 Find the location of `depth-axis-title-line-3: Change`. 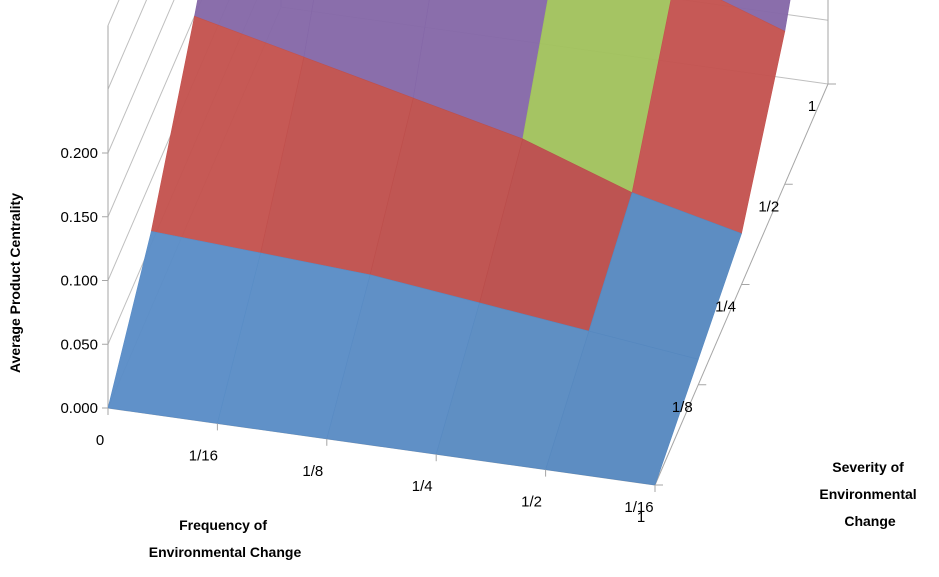

depth-axis-title-line-3: Change is located at coordinates (870, 521).